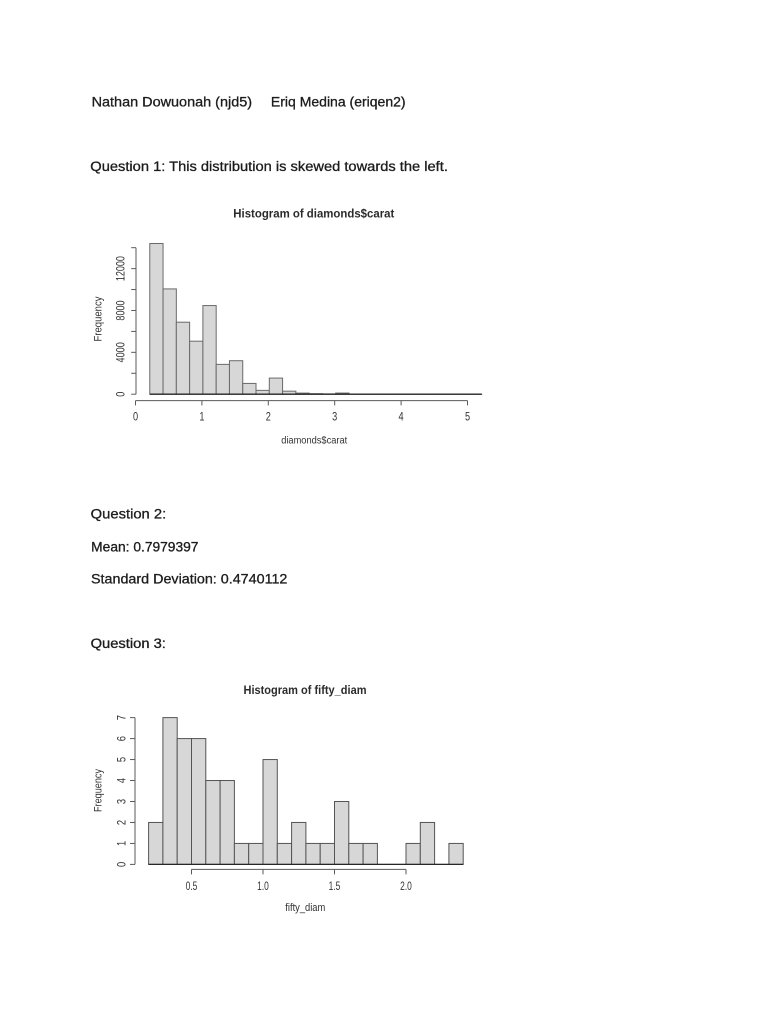 The height and width of the screenshot is (1024, 768). Describe the element at coordinates (338, 102) in the screenshot. I see `svg-text: Eriq Medina (eriqen2)` at that location.